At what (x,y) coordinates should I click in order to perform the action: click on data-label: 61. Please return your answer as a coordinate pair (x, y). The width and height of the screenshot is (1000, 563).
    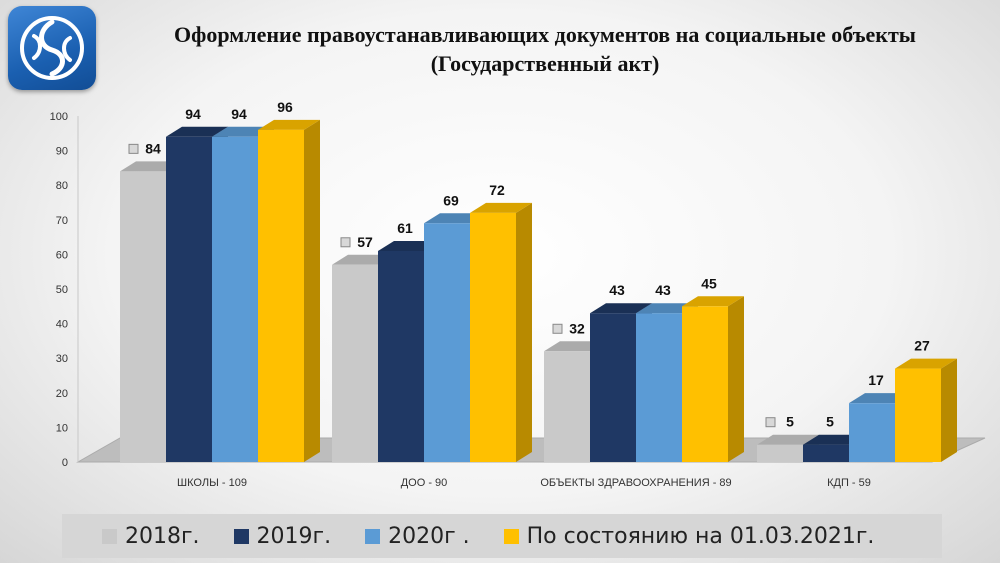
    Looking at the image, I should click on (405, 228).